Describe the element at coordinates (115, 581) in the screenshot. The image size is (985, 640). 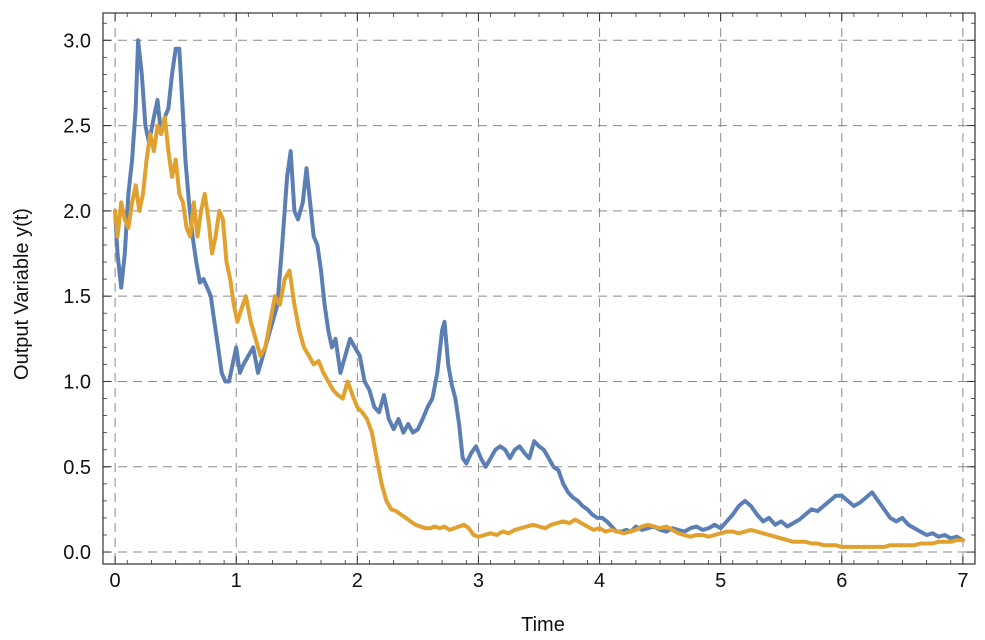
I see `x-tick-label: 0` at that location.